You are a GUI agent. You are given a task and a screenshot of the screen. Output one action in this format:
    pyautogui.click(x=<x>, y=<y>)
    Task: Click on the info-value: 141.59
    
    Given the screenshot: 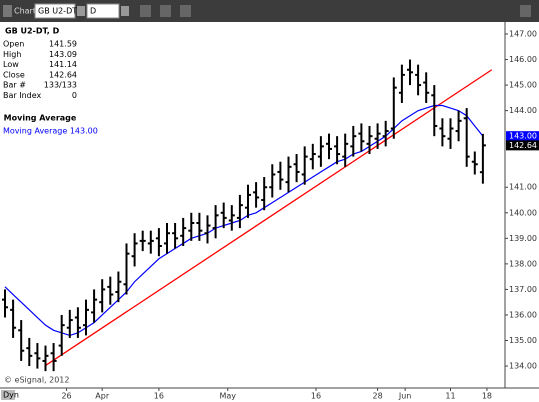 What is the action you would take?
    pyautogui.click(x=63, y=44)
    